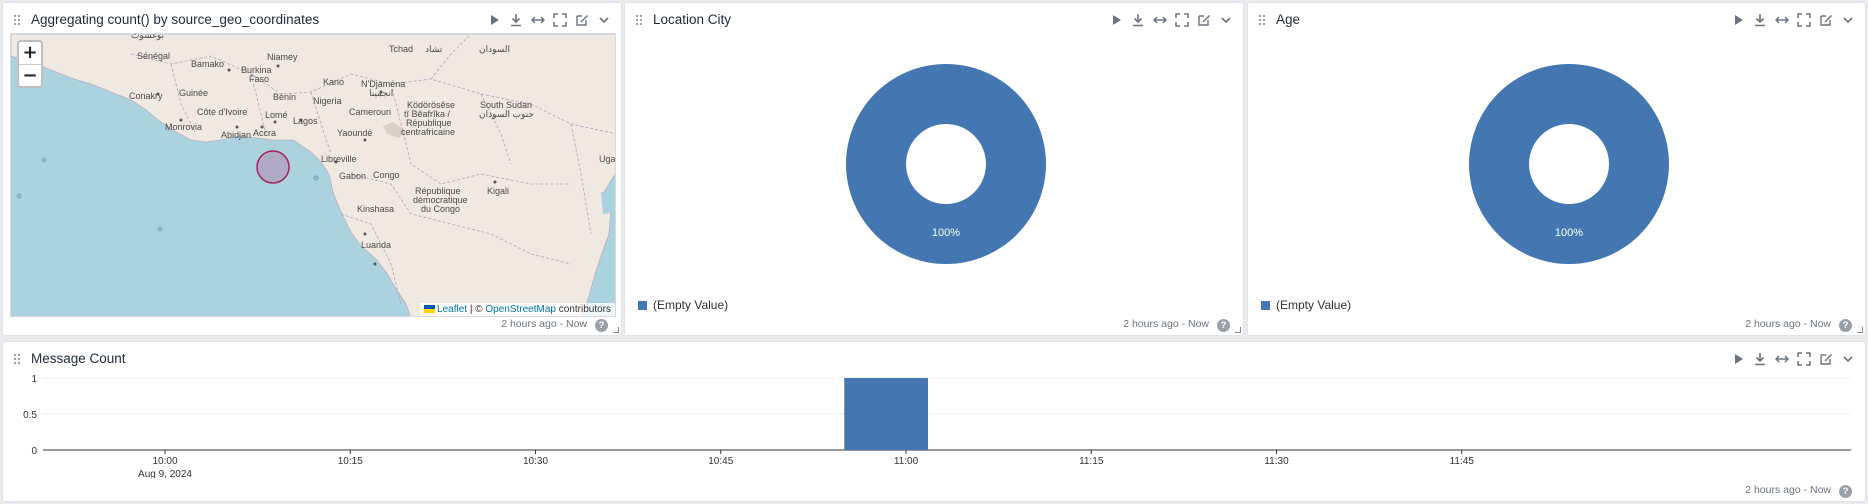 This screenshot has width=1868, height=504. I want to click on map-label: Tchad, so click(401, 49).